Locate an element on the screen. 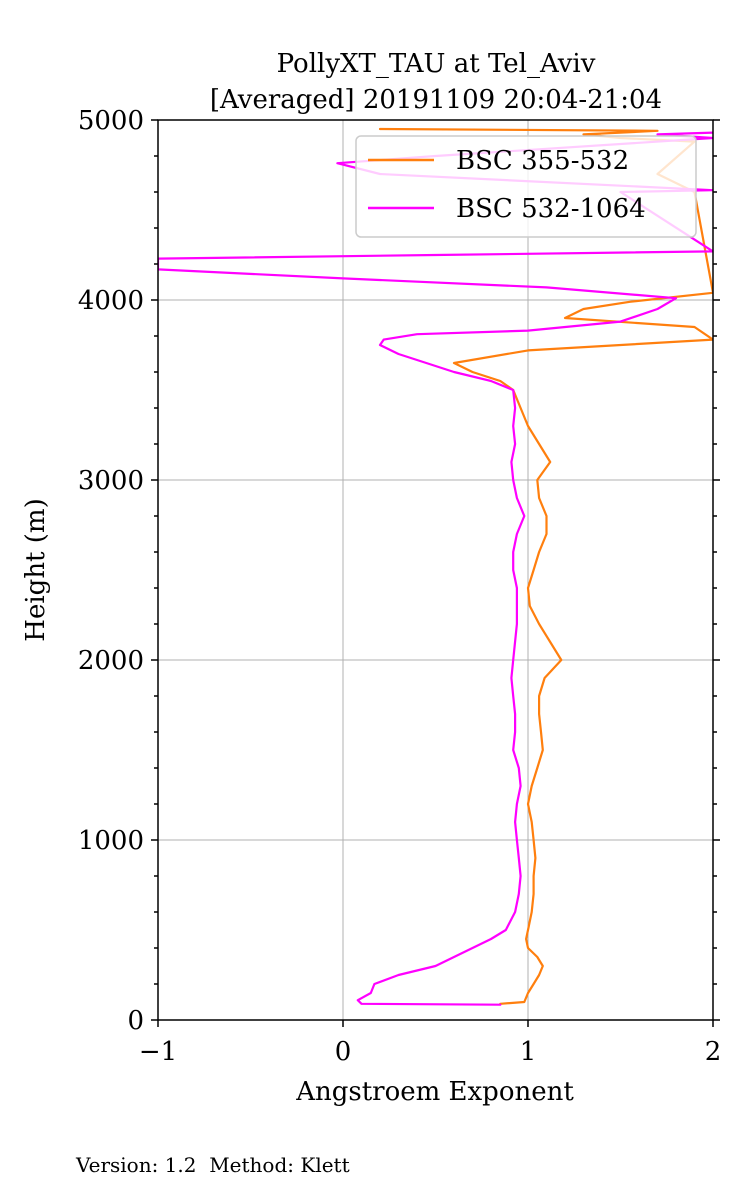  x-tick-label: −1 is located at coordinates (158, 1052).